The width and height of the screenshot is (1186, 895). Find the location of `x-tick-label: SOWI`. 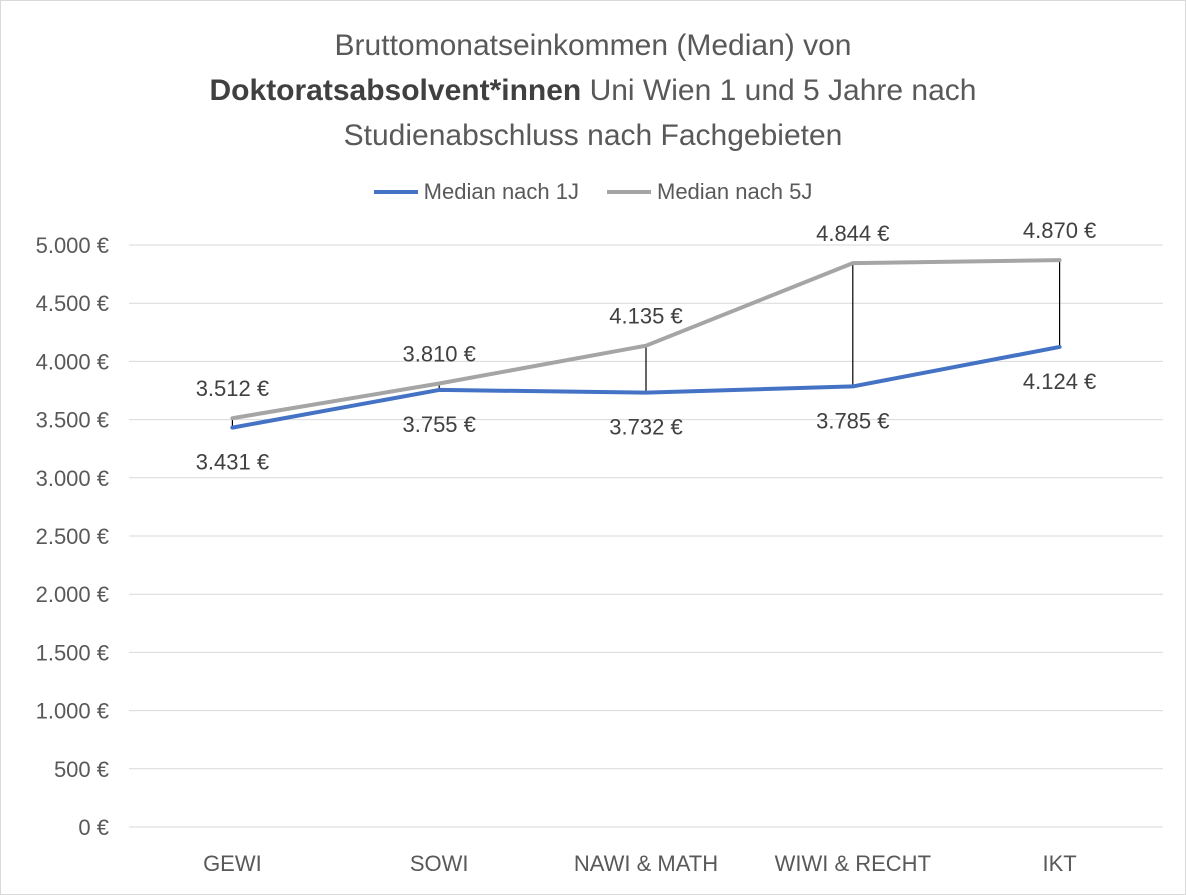

x-tick-label: SOWI is located at coordinates (439, 863).